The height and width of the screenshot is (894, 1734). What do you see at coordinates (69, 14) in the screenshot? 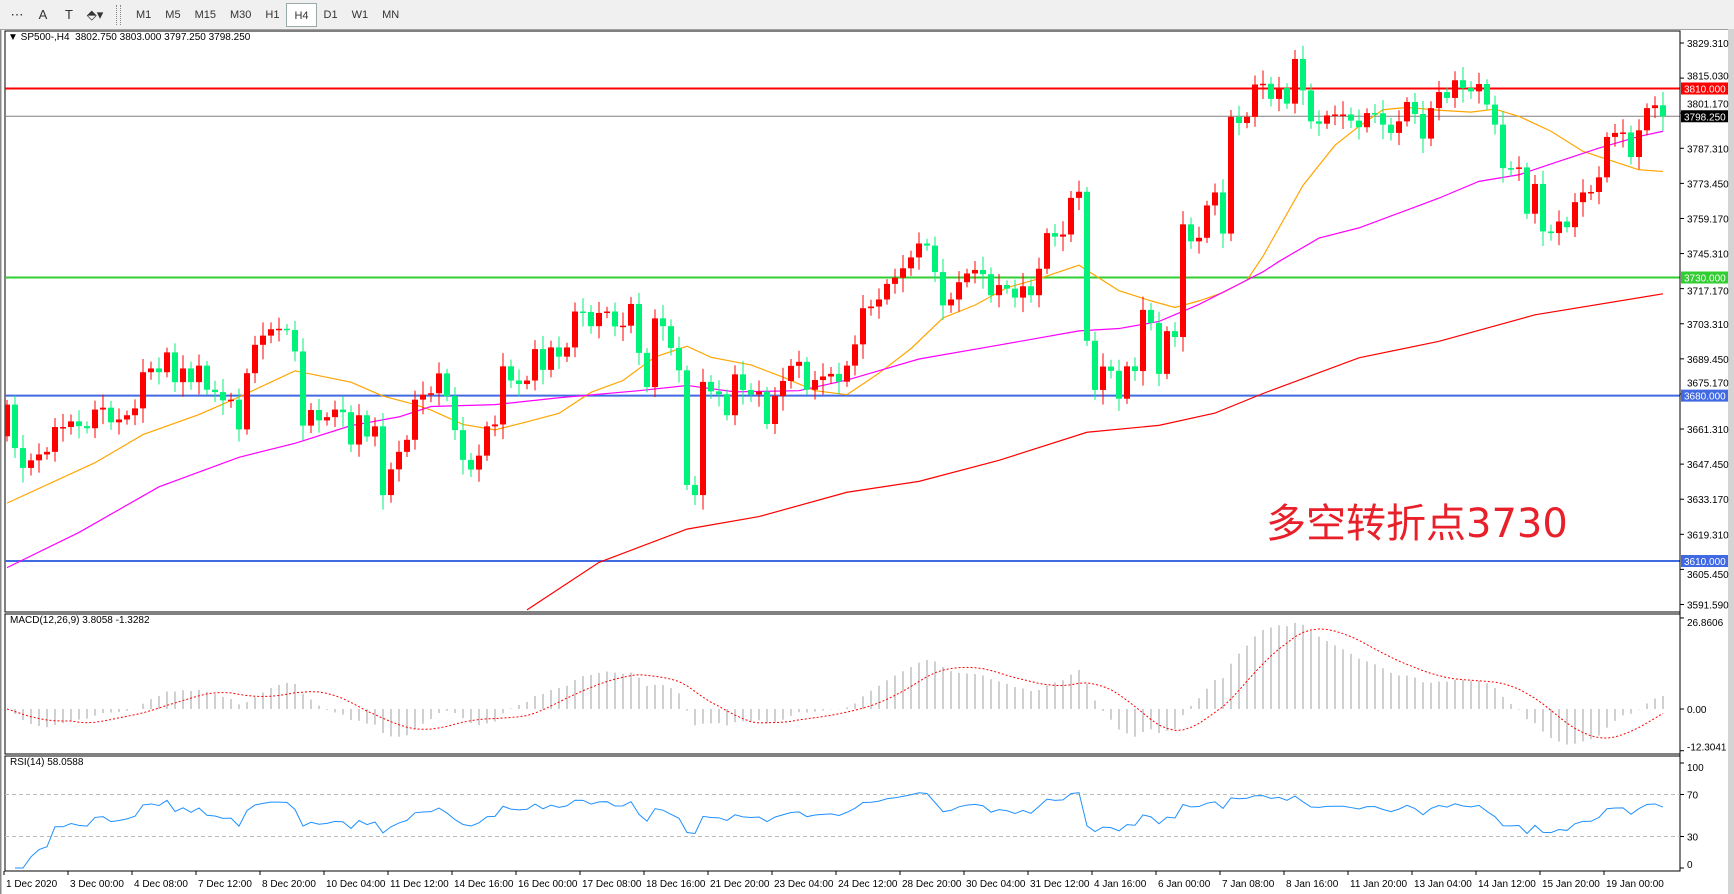
I see `text-label-icon: T` at bounding box center [69, 14].